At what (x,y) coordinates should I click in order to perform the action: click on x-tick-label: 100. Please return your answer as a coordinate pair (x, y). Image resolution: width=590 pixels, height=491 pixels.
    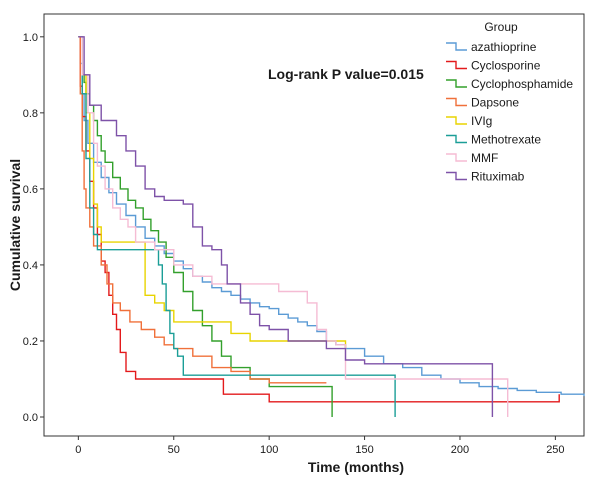
    Looking at the image, I should click on (269, 450).